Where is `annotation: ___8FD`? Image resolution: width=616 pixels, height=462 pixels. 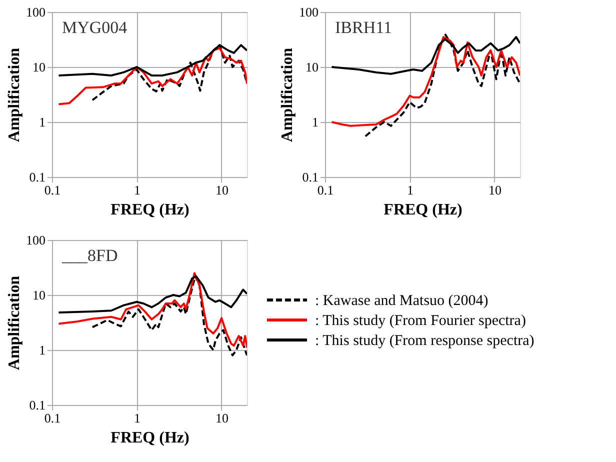 annotation: ___8FD is located at coordinates (89, 255).